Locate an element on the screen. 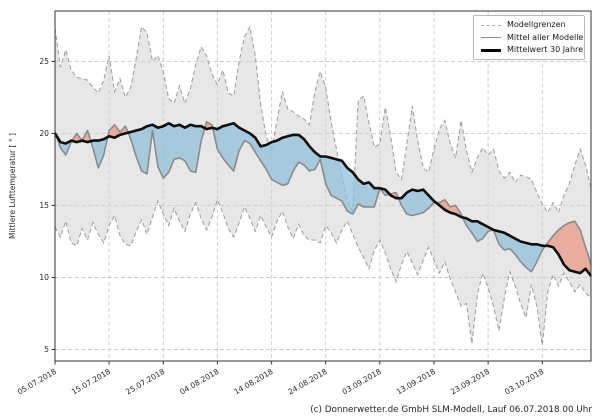 This screenshot has height=420, width=600. dashed-line-icon is located at coordinates (491, 25).